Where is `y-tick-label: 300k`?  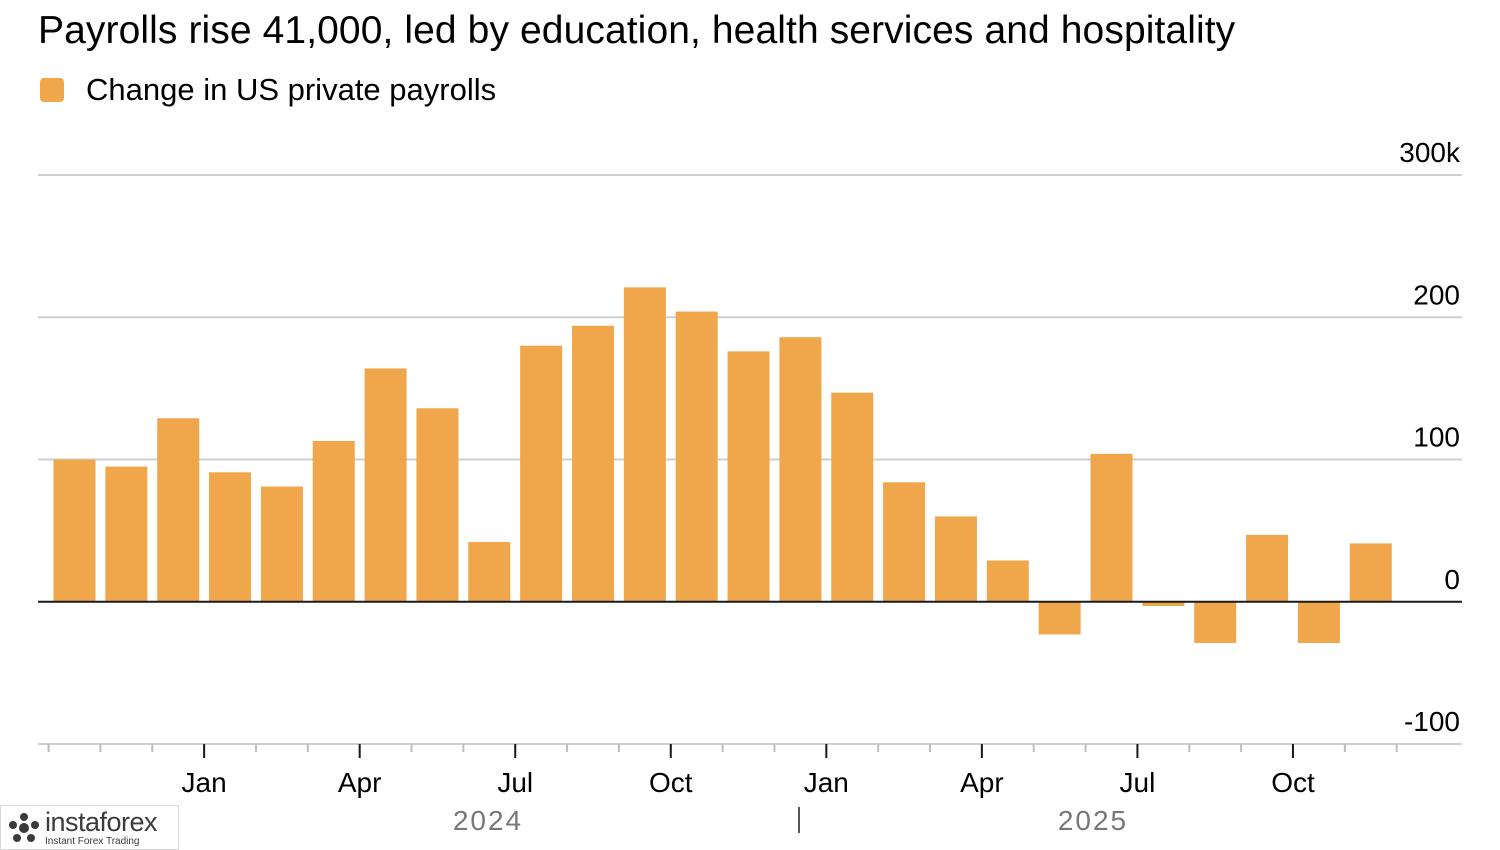
y-tick-label: 300k is located at coordinates (1430, 152).